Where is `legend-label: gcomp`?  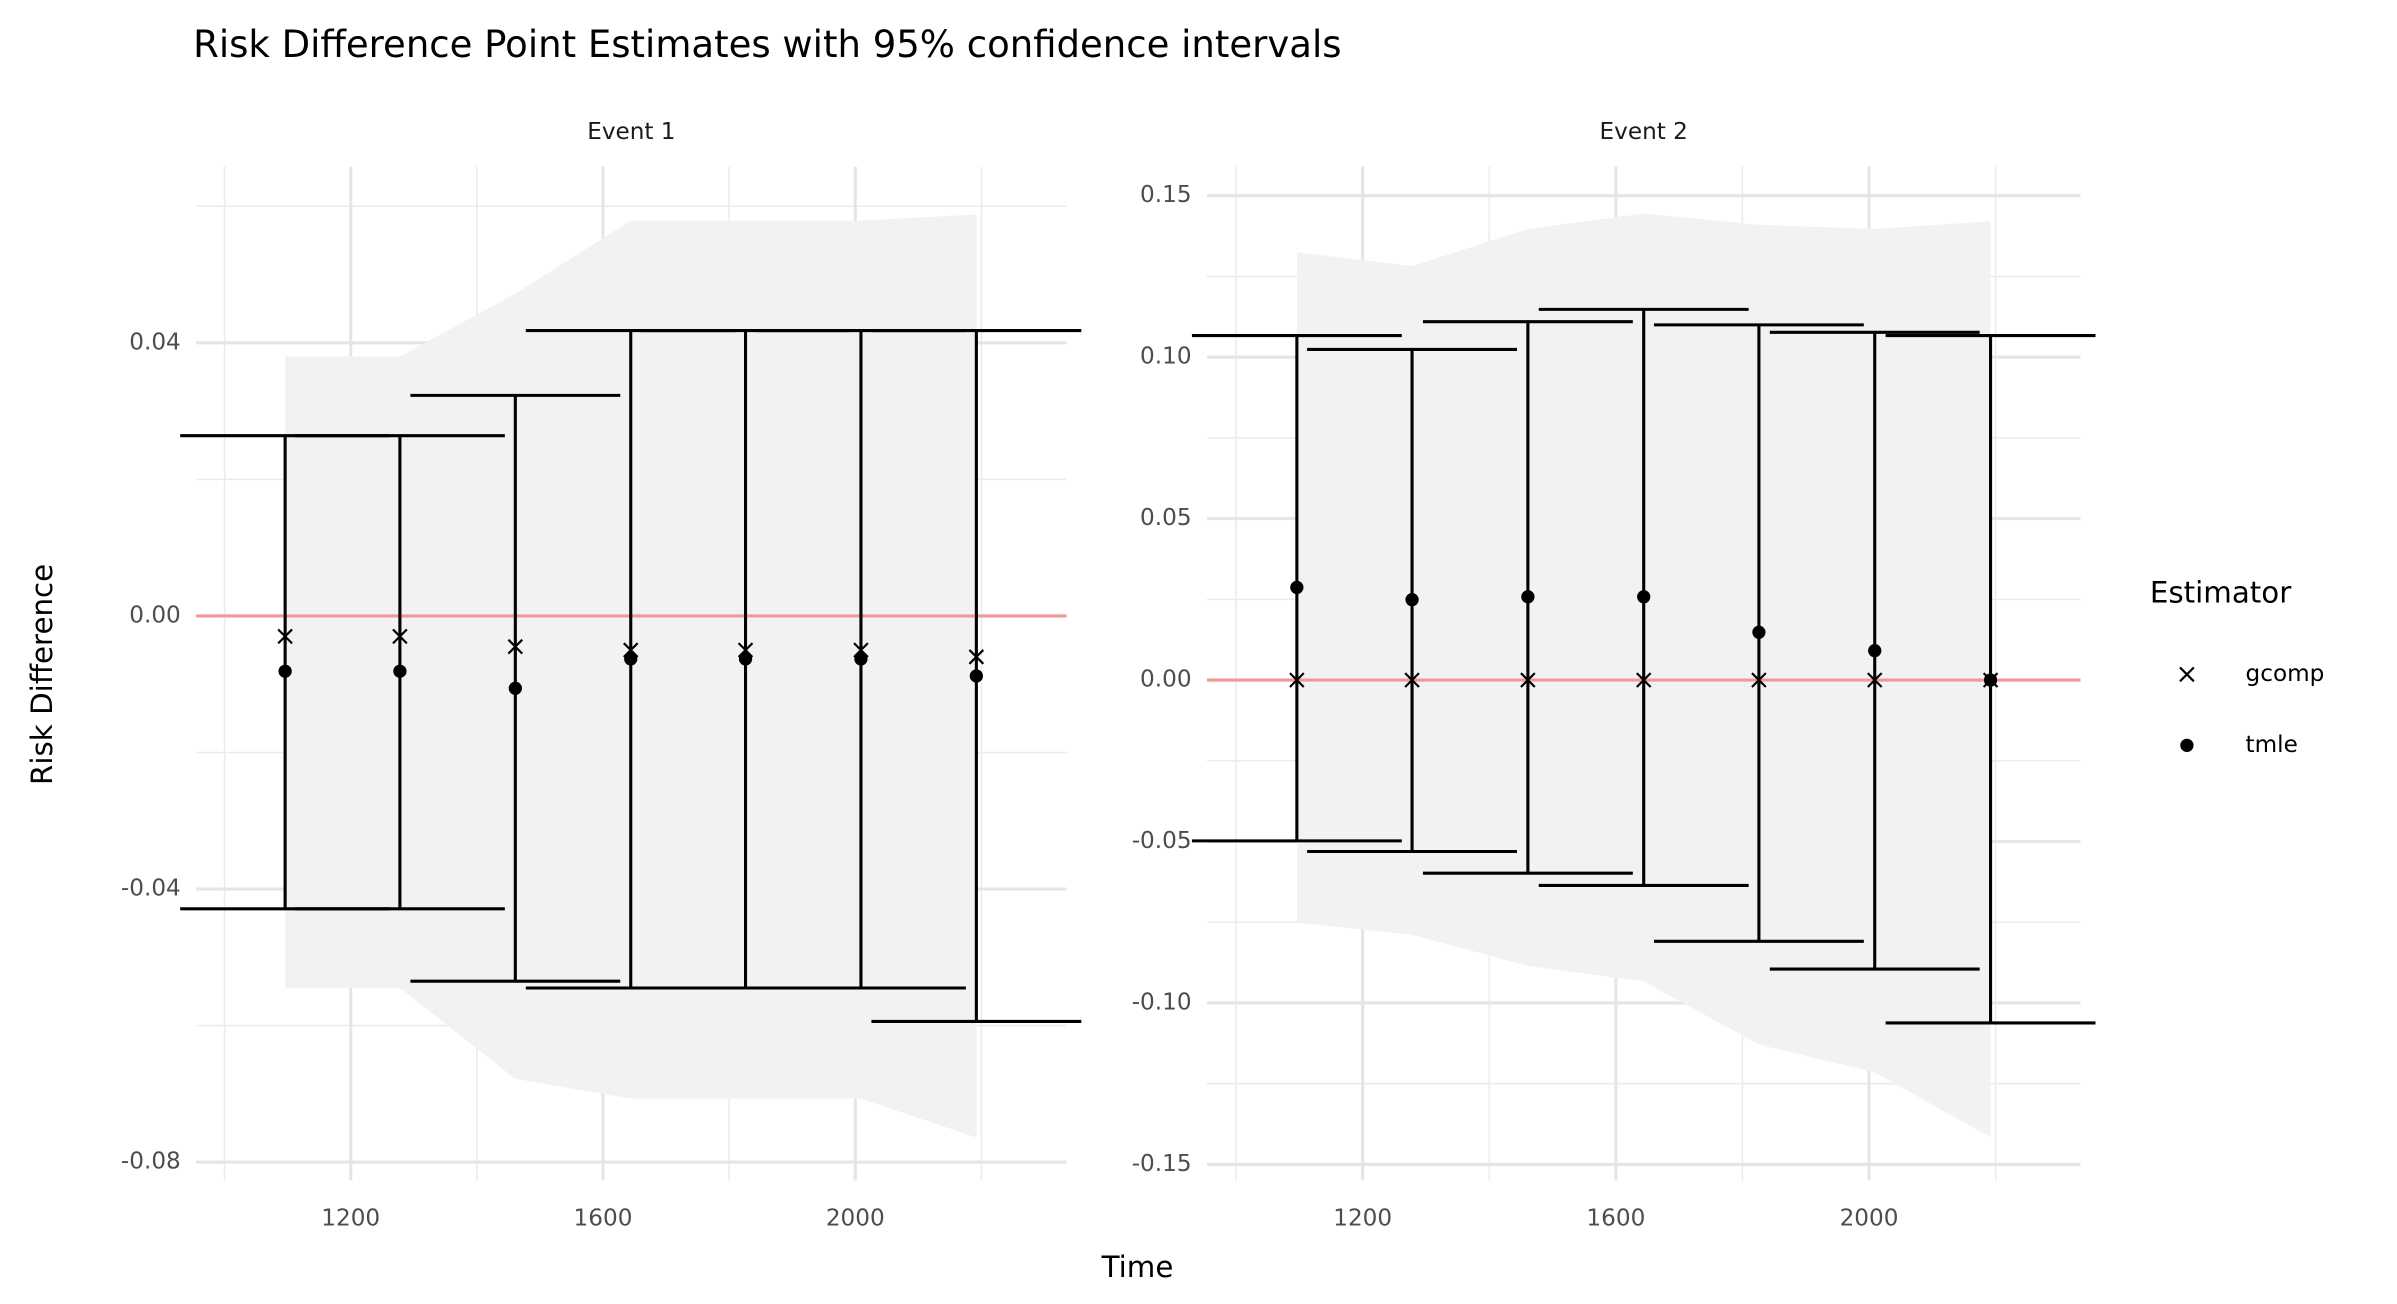 legend-label: gcomp is located at coordinates (2285, 674).